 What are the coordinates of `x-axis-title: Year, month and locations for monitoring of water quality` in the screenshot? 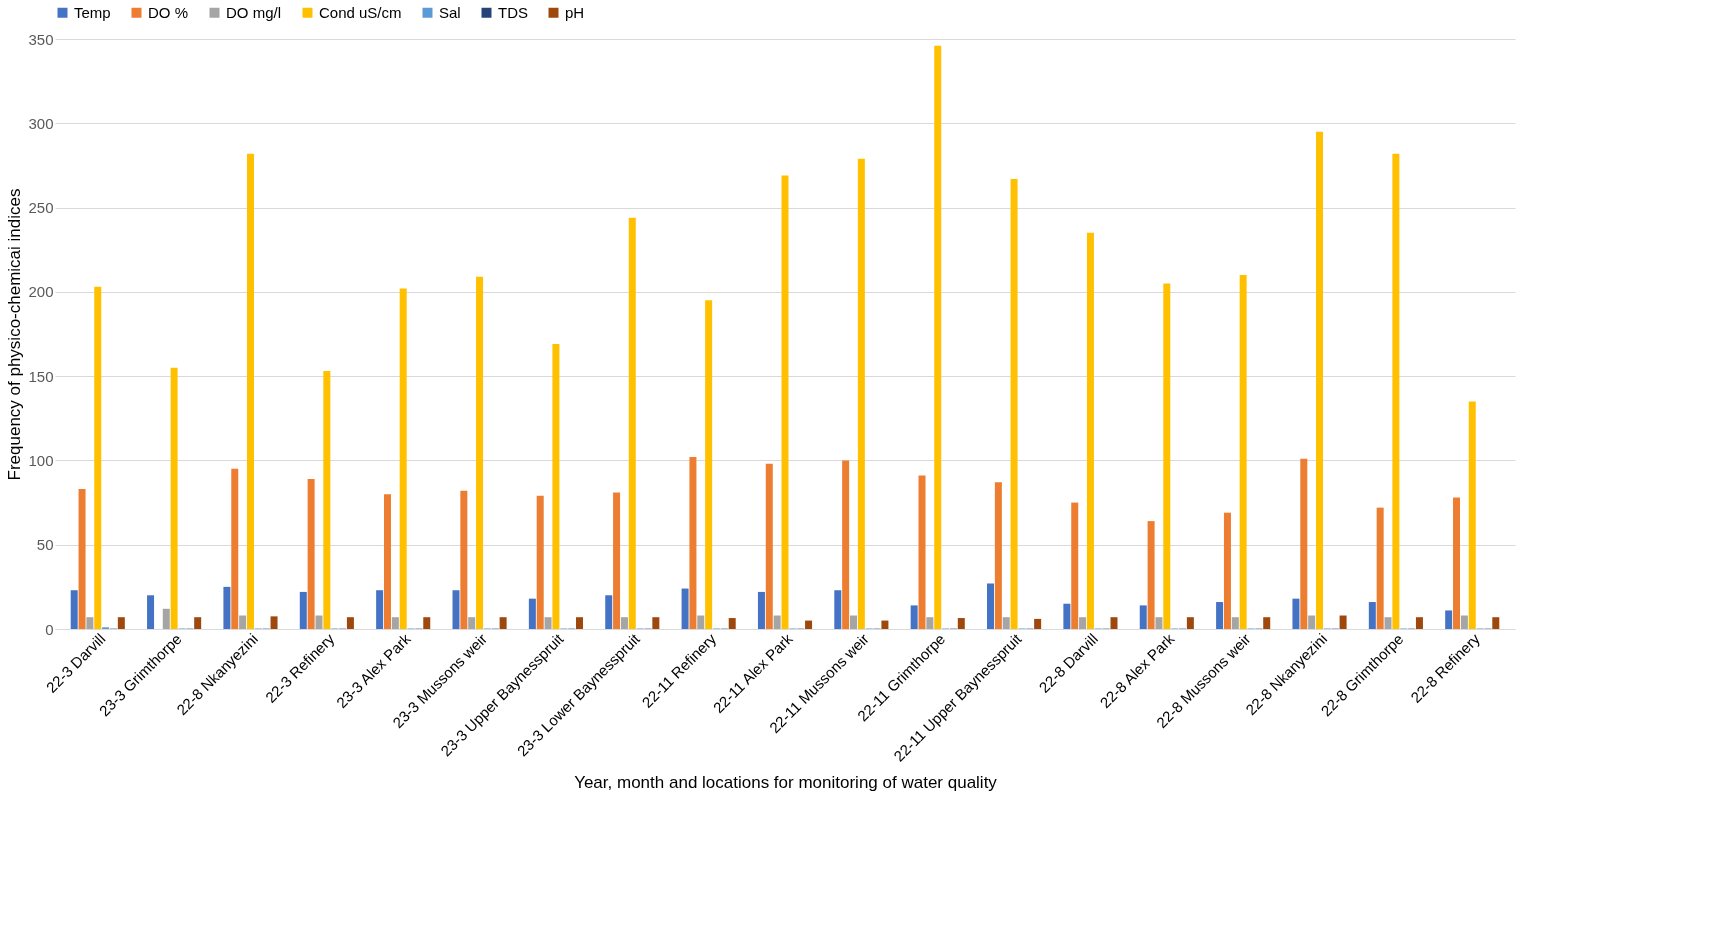 It's located at (786, 782).